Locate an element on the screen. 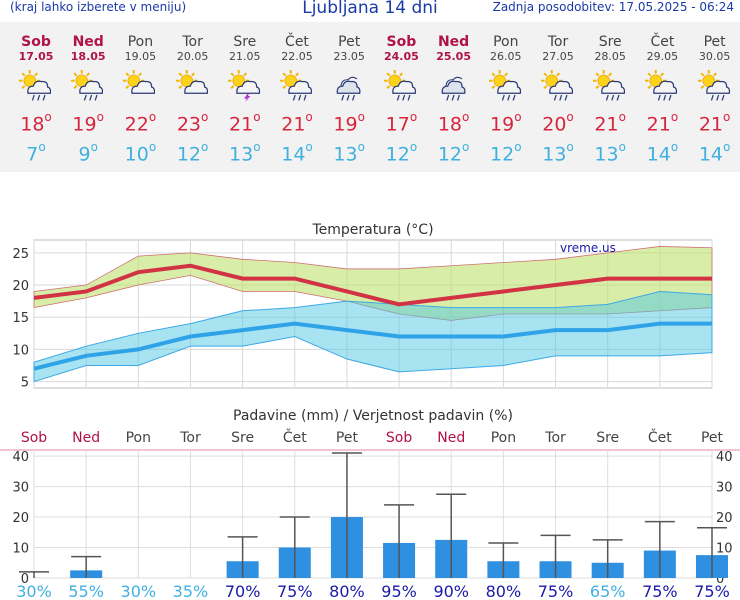 This screenshot has height=600, width=740. sun-cloud-thunder-icon is located at coordinates (243, 86).